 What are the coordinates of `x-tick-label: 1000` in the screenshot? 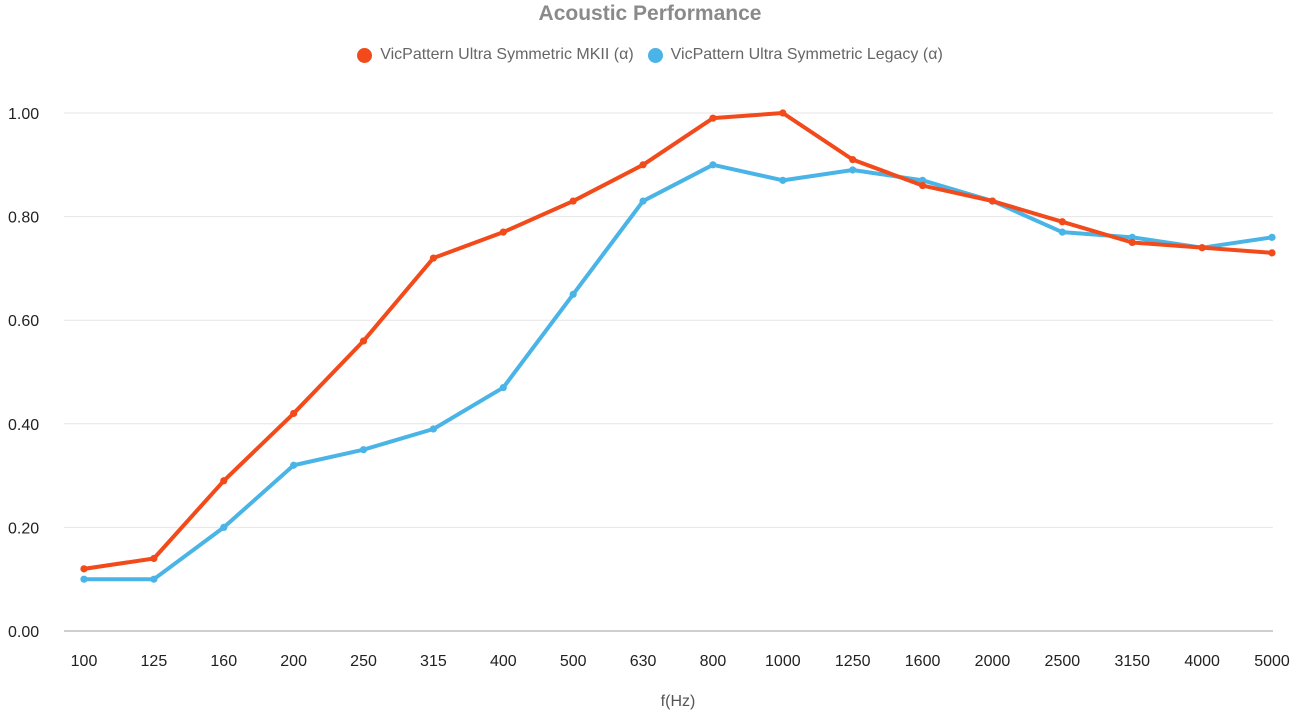 It's located at (783, 661).